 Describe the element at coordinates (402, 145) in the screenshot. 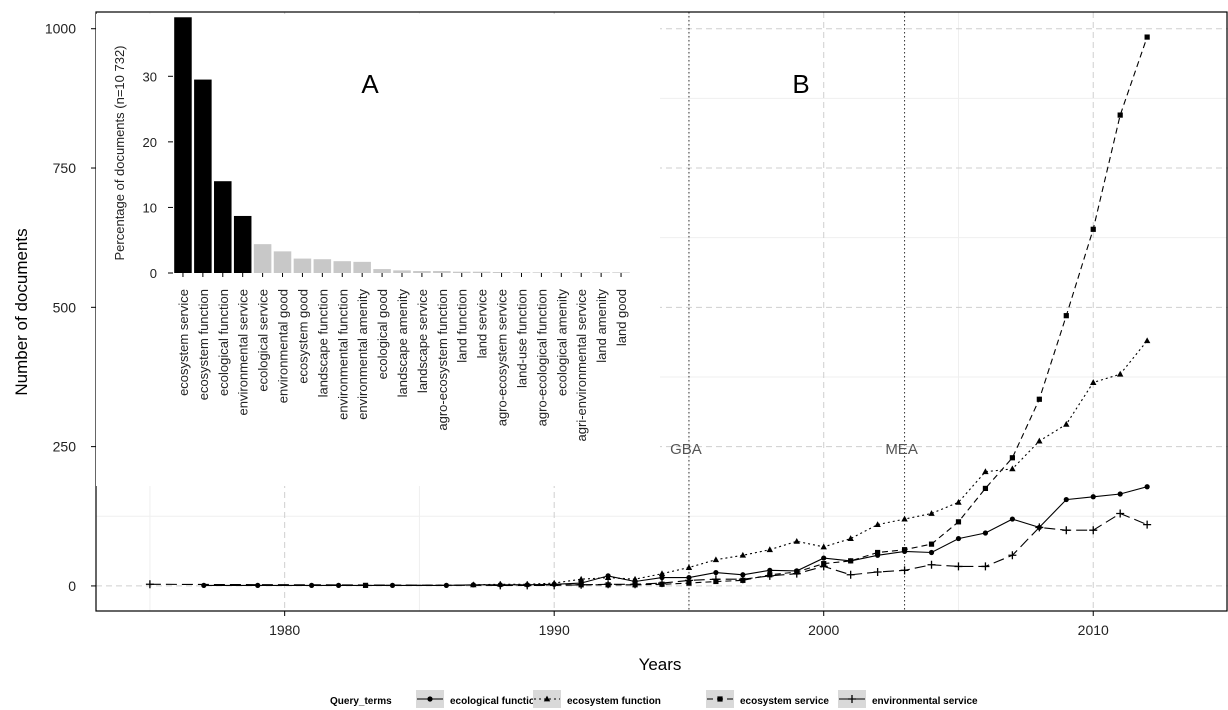

I see `inset-bars` at that location.